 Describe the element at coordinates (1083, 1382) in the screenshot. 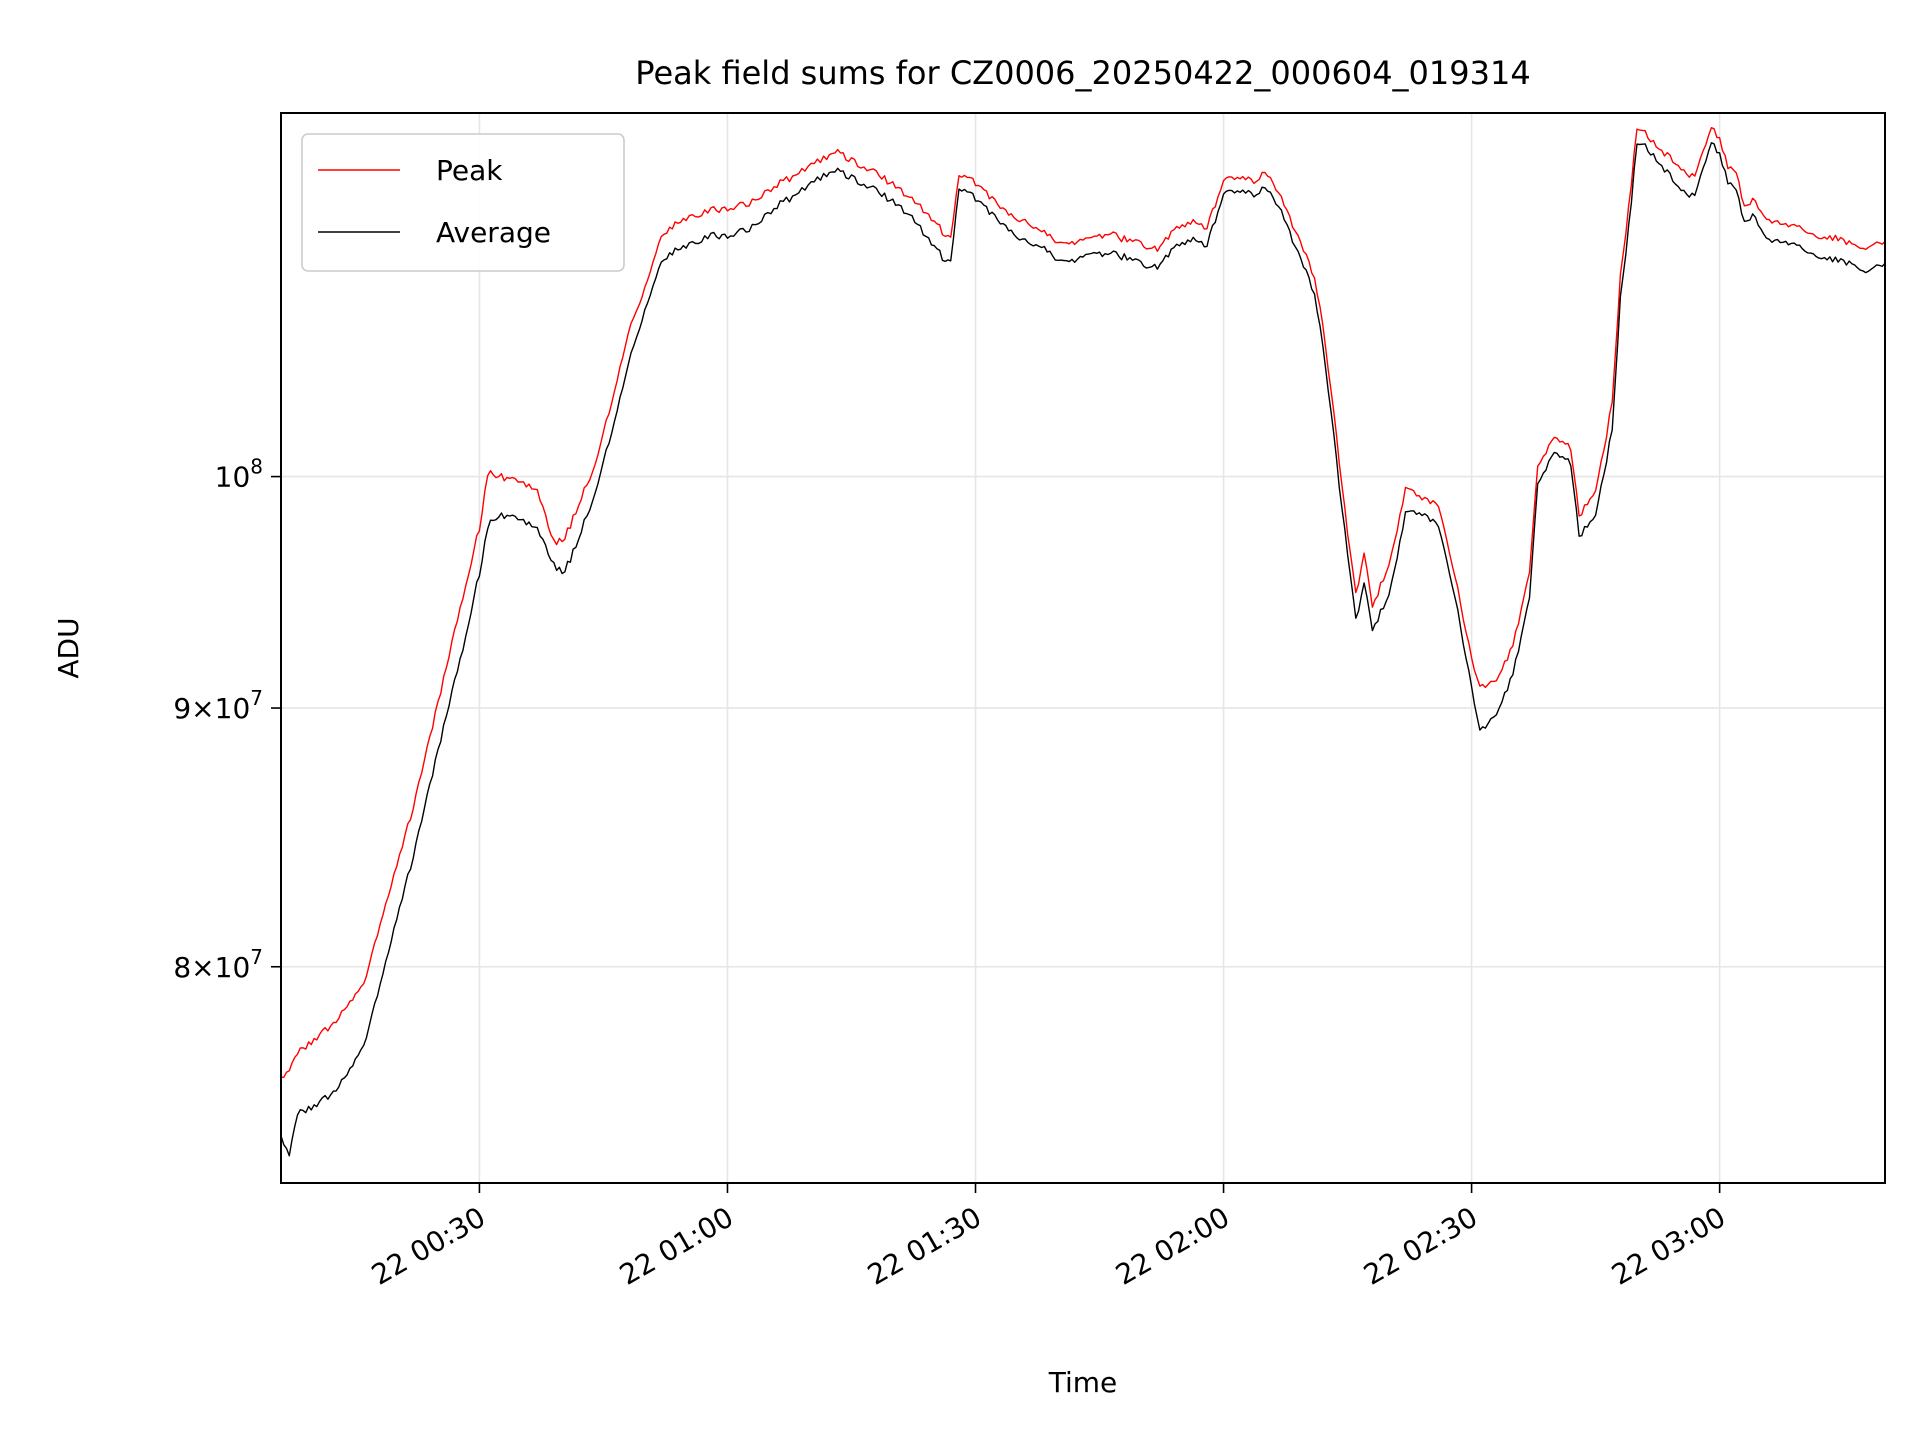

I see `x-axis-label: Time` at that location.